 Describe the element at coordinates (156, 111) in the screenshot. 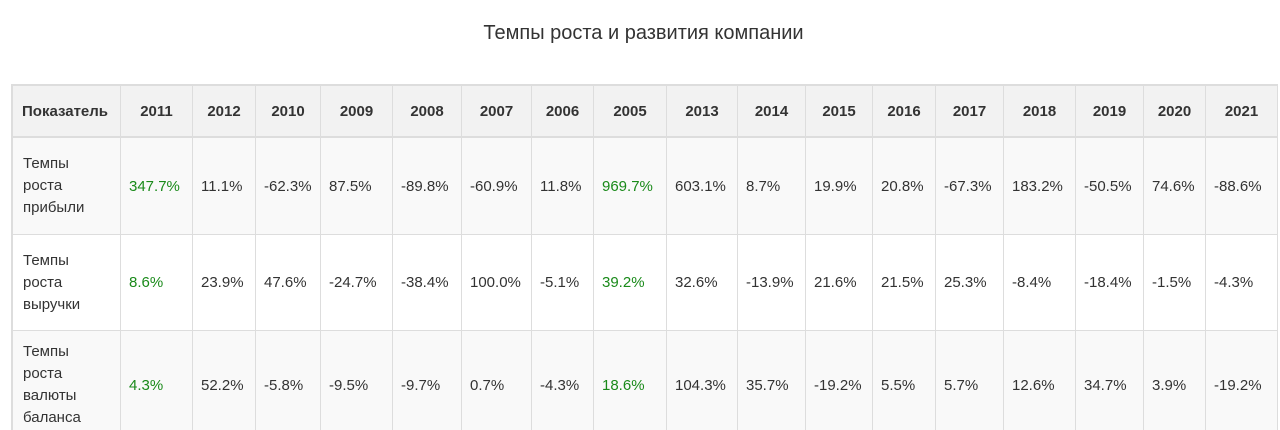

I see `column-header-year: 2011` at that location.